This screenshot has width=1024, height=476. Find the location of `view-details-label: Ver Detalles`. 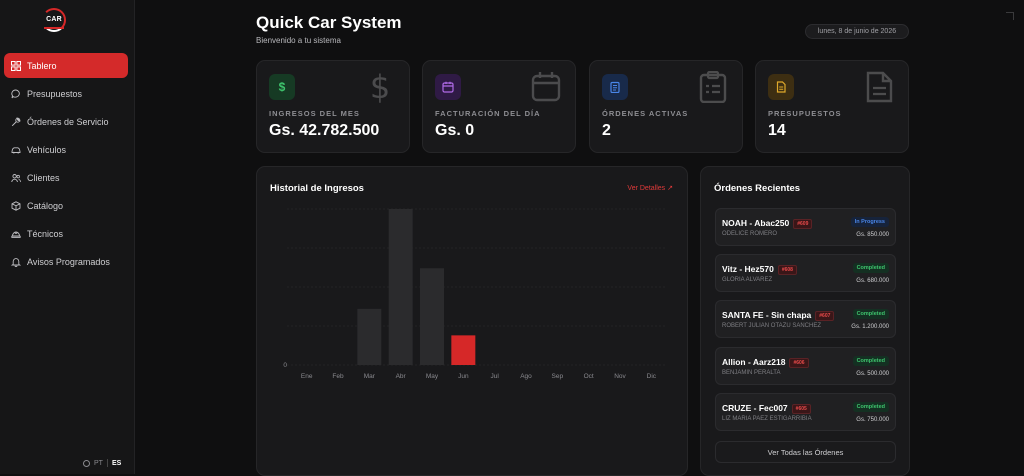

view-details-label: Ver Detalles is located at coordinates (646, 188).